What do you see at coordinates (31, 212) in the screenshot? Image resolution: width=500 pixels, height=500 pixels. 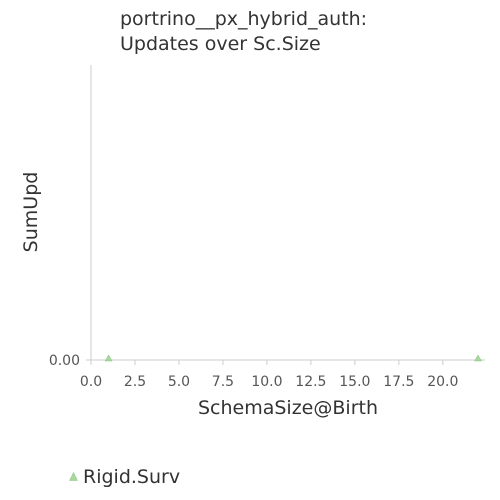 I see `y-axis-label: SumUpd` at bounding box center [31, 212].